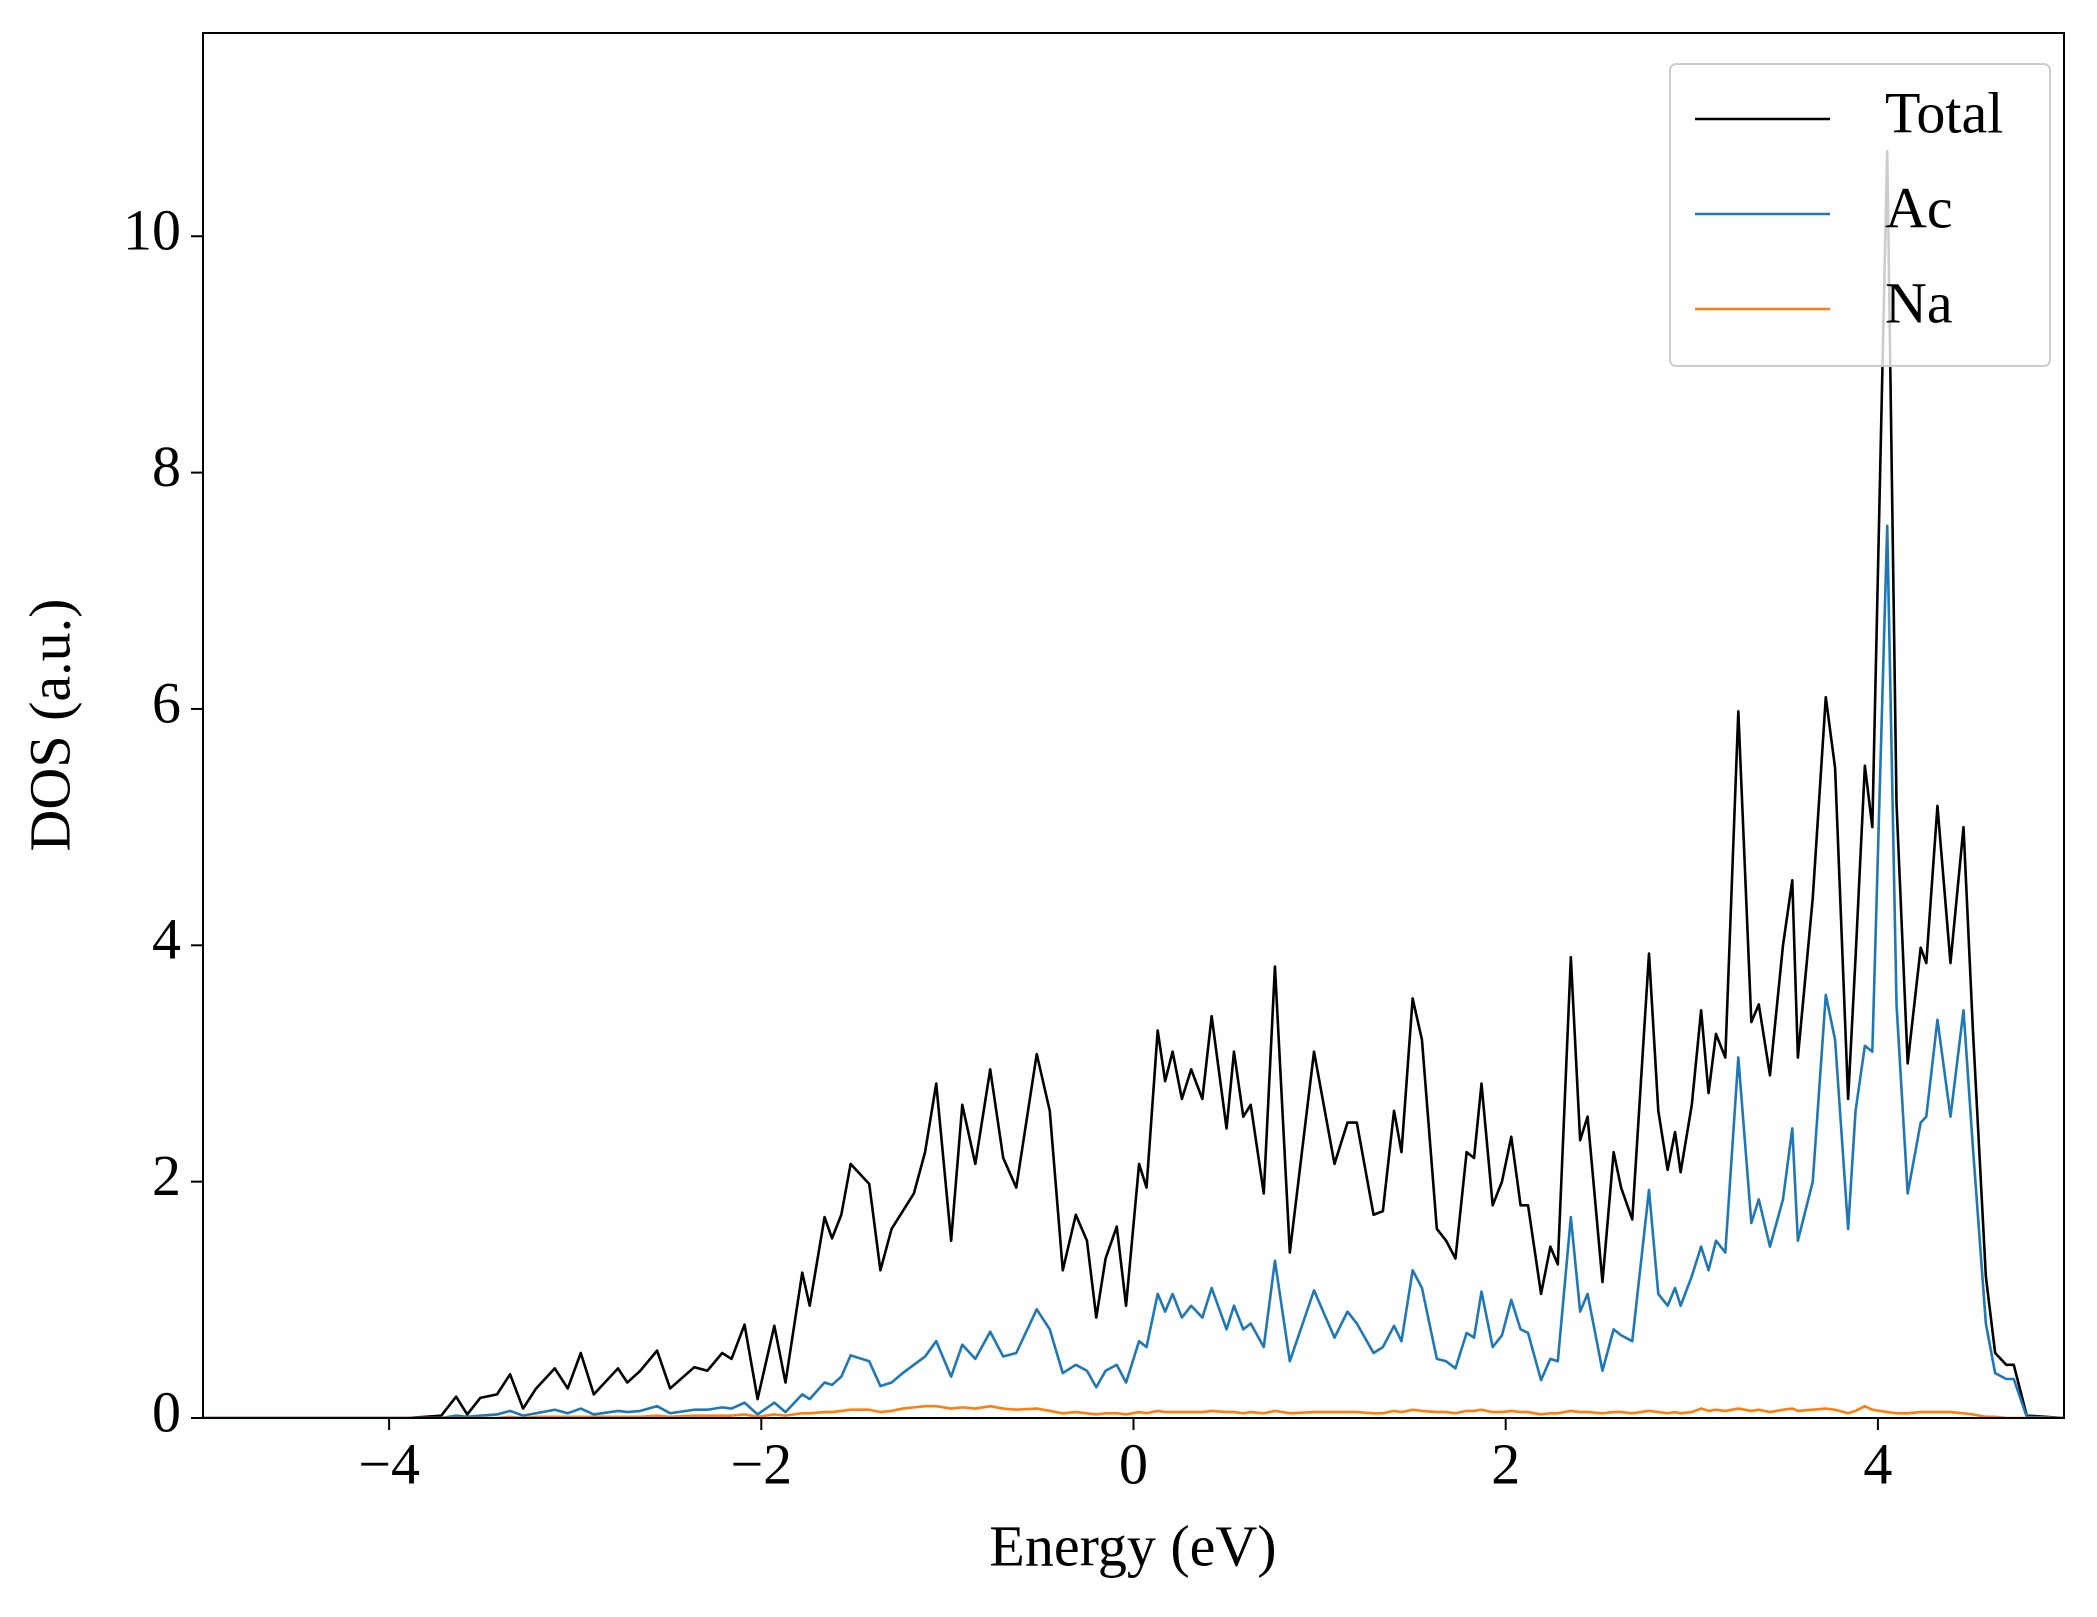 The width and height of the screenshot is (2097, 1617). Describe the element at coordinates (1133, 1411) in the screenshot. I see `series-line` at that location.